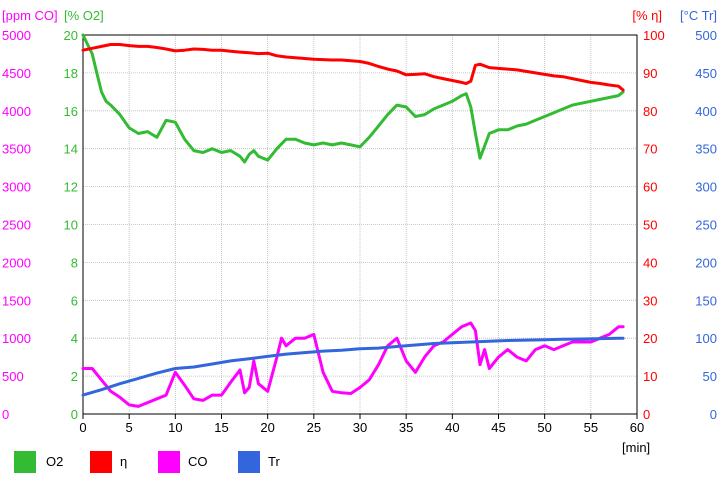 The image size is (720, 480). Describe the element at coordinates (498, 427) in the screenshot. I see `x-tick-label: 45` at that location.